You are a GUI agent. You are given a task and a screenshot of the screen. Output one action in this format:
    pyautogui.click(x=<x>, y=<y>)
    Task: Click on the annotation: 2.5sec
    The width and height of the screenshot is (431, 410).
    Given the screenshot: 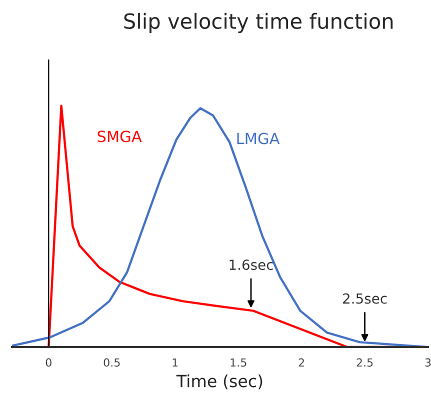 What is the action you would take?
    pyautogui.click(x=365, y=298)
    